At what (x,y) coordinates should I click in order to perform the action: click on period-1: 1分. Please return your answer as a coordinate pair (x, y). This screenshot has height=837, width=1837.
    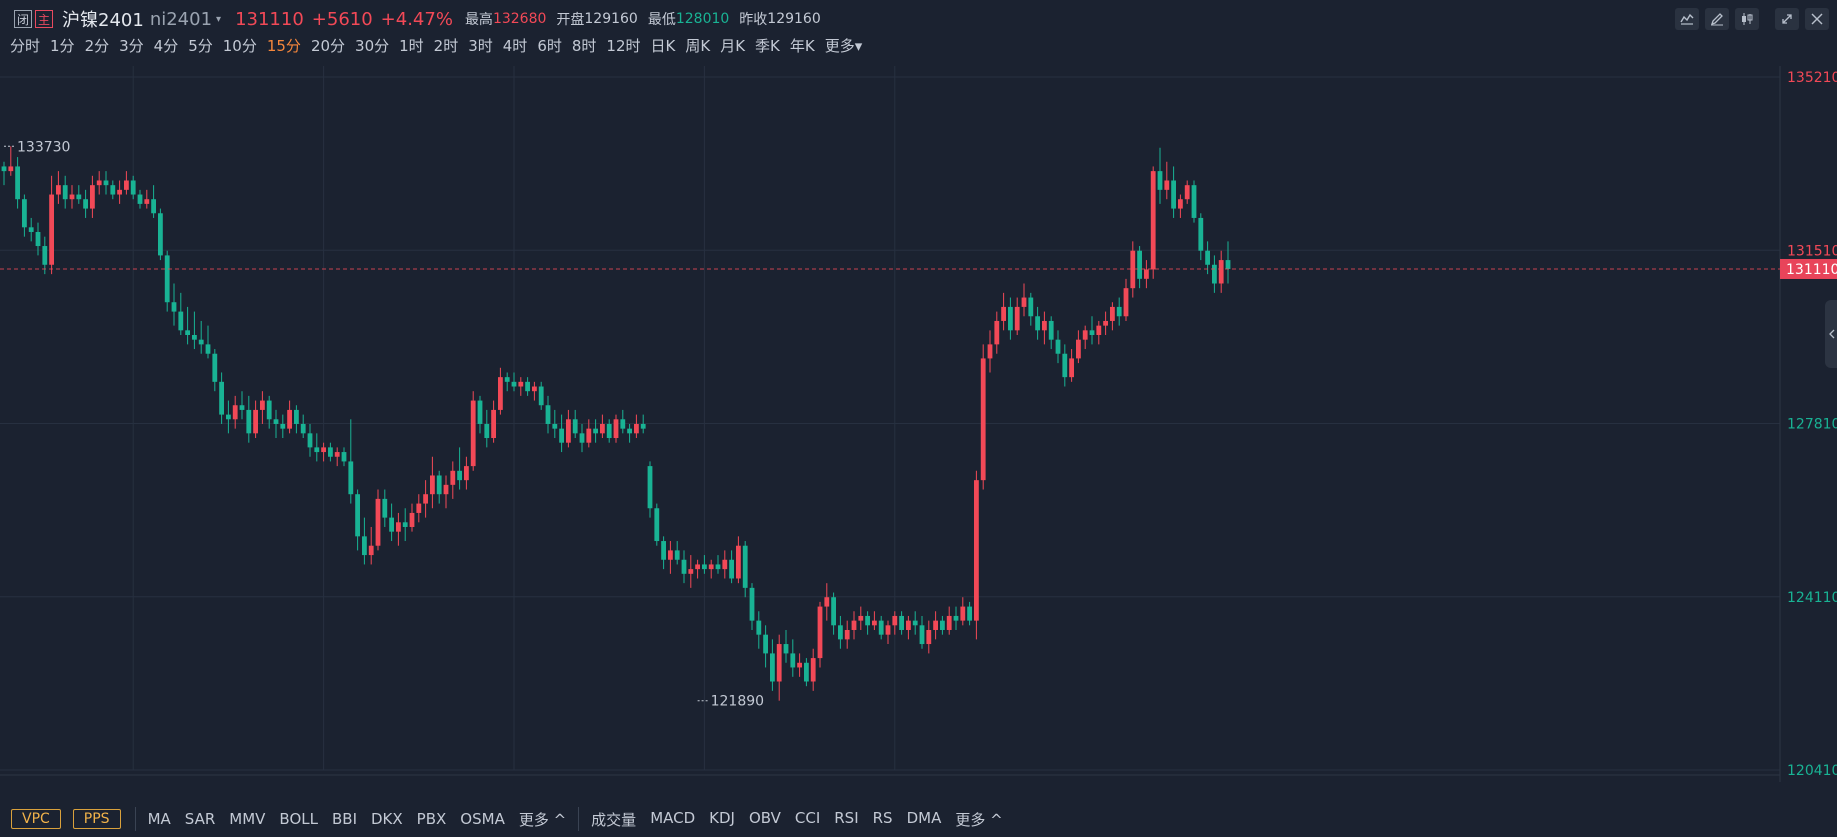
    Looking at the image, I should click on (62, 46).